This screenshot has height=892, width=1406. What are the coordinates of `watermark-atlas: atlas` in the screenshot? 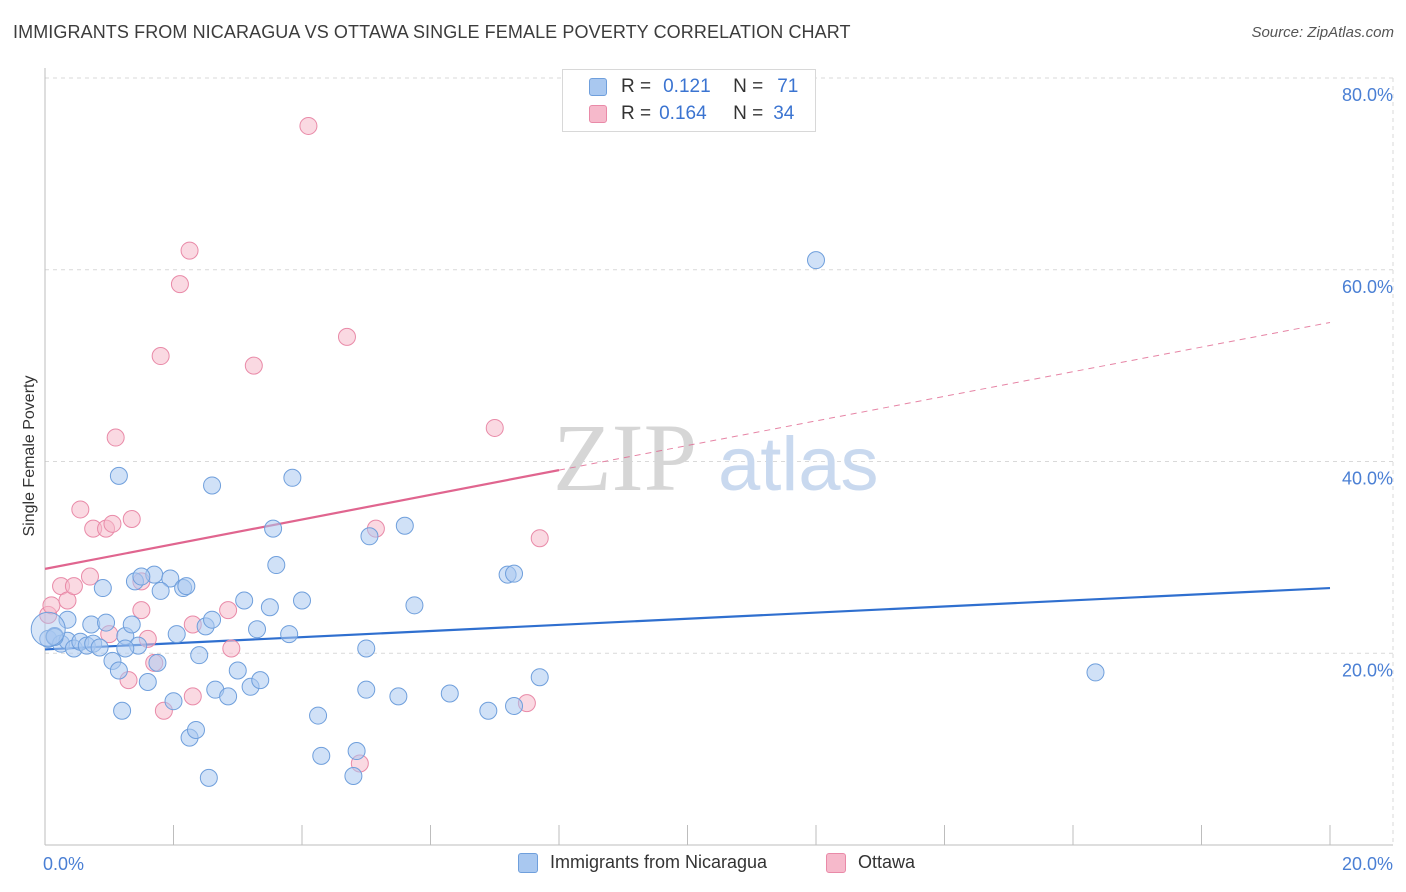 It's located at (798, 464).